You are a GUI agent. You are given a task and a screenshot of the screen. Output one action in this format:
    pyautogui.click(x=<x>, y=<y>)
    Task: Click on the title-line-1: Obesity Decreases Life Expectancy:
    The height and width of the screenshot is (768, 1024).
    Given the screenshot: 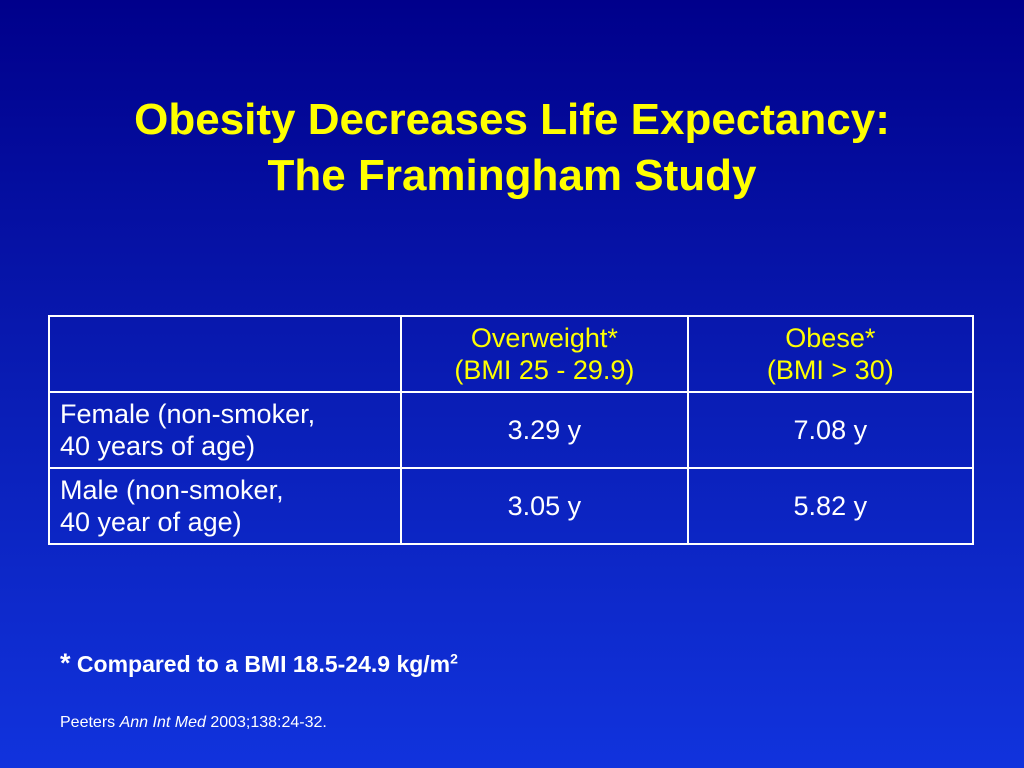 What is the action you would take?
    pyautogui.click(x=512, y=119)
    